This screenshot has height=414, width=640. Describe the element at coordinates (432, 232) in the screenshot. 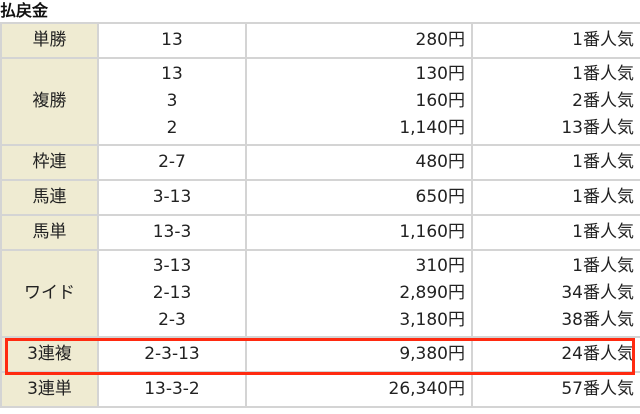

I see `payout-cell-value: 1,160円` at that location.